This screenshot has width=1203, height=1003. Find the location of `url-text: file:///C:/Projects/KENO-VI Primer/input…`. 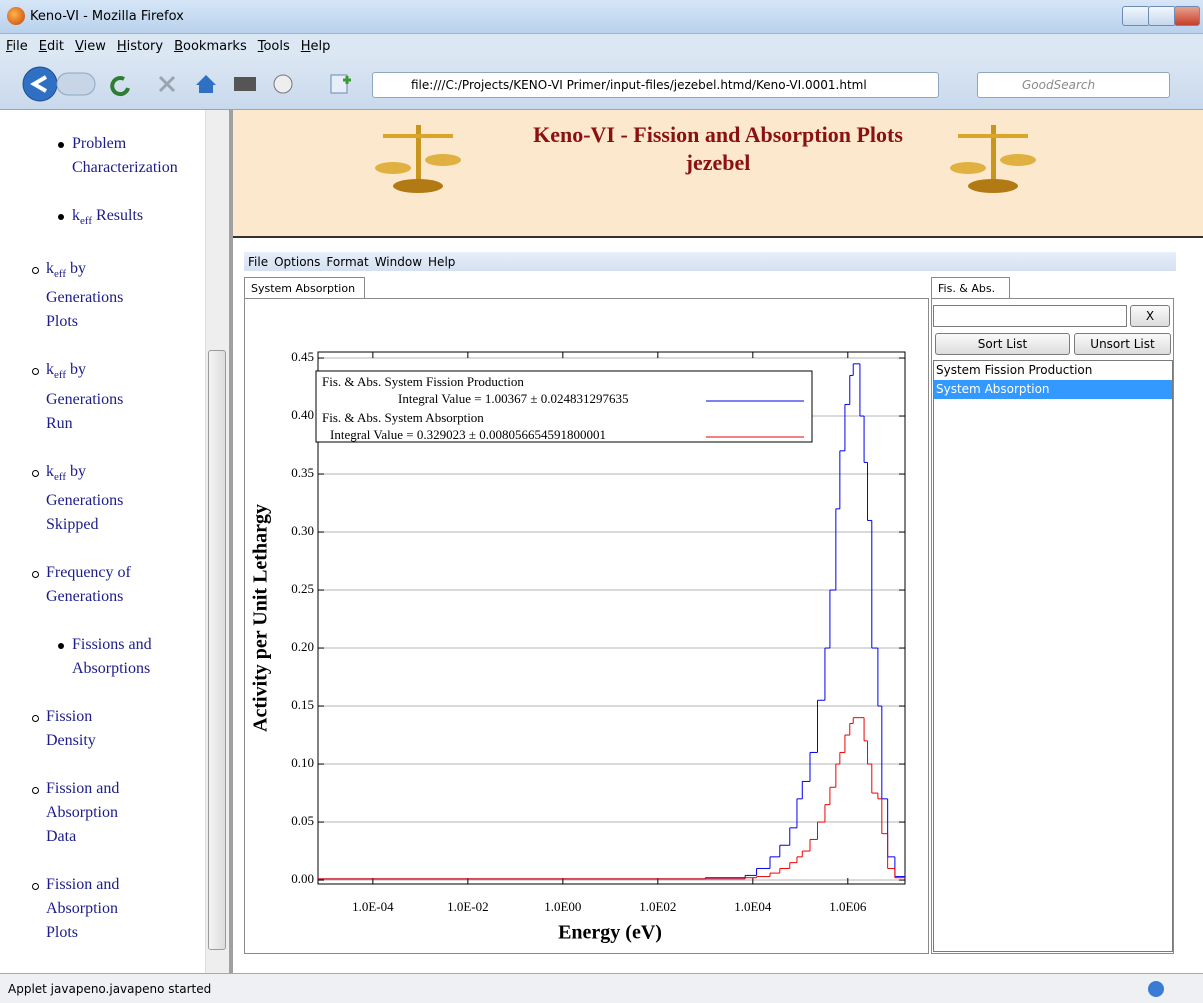

url-text: file:///C:/Projects/KENO-VI Primer/input… is located at coordinates (639, 85).